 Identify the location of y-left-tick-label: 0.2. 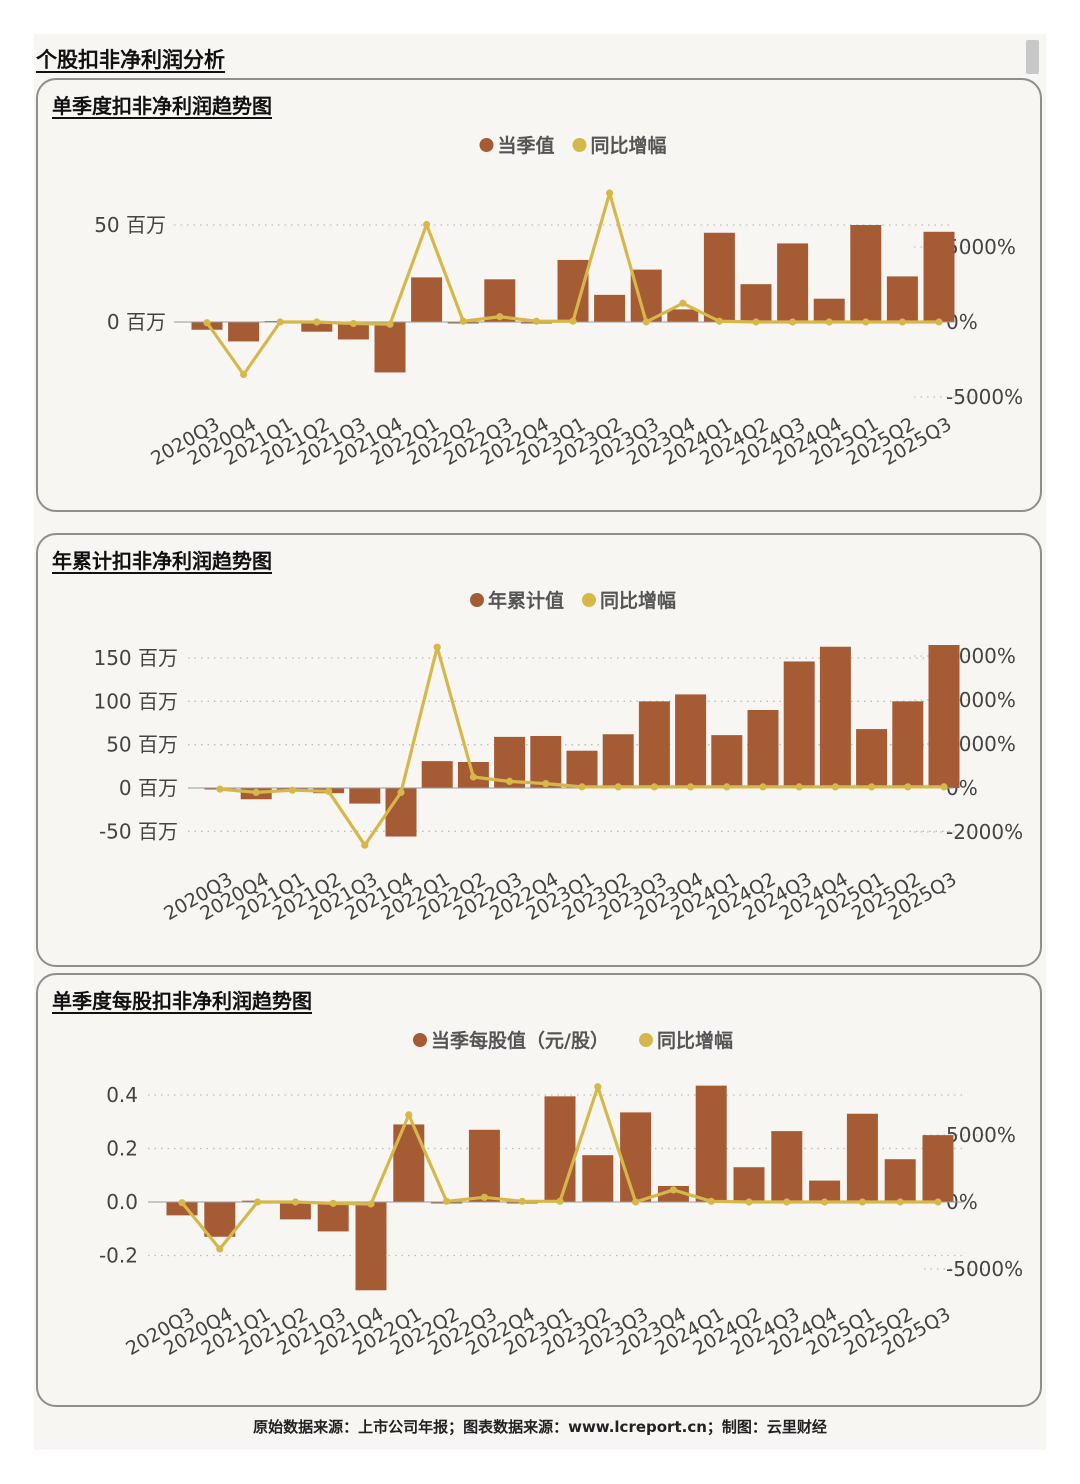
(122, 1149).